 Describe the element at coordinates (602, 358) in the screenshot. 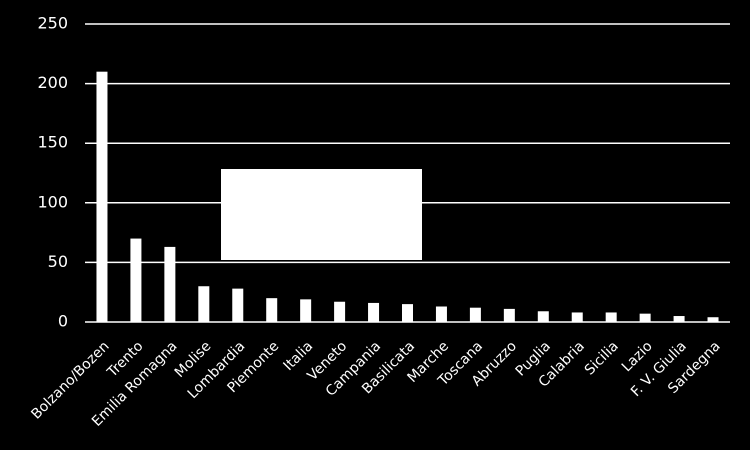

I see `x-tick-label: Sicilia` at that location.